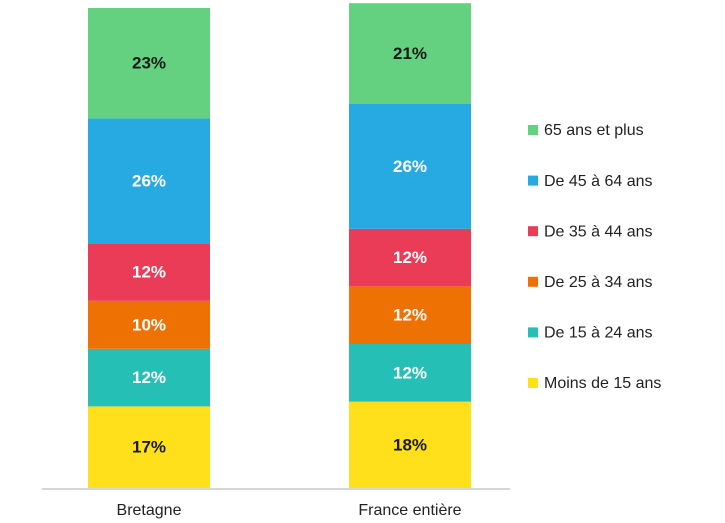 Image resolution: width=725 pixels, height=523 pixels. I want to click on legend-label: De 25 à 34 ans, so click(598, 282).